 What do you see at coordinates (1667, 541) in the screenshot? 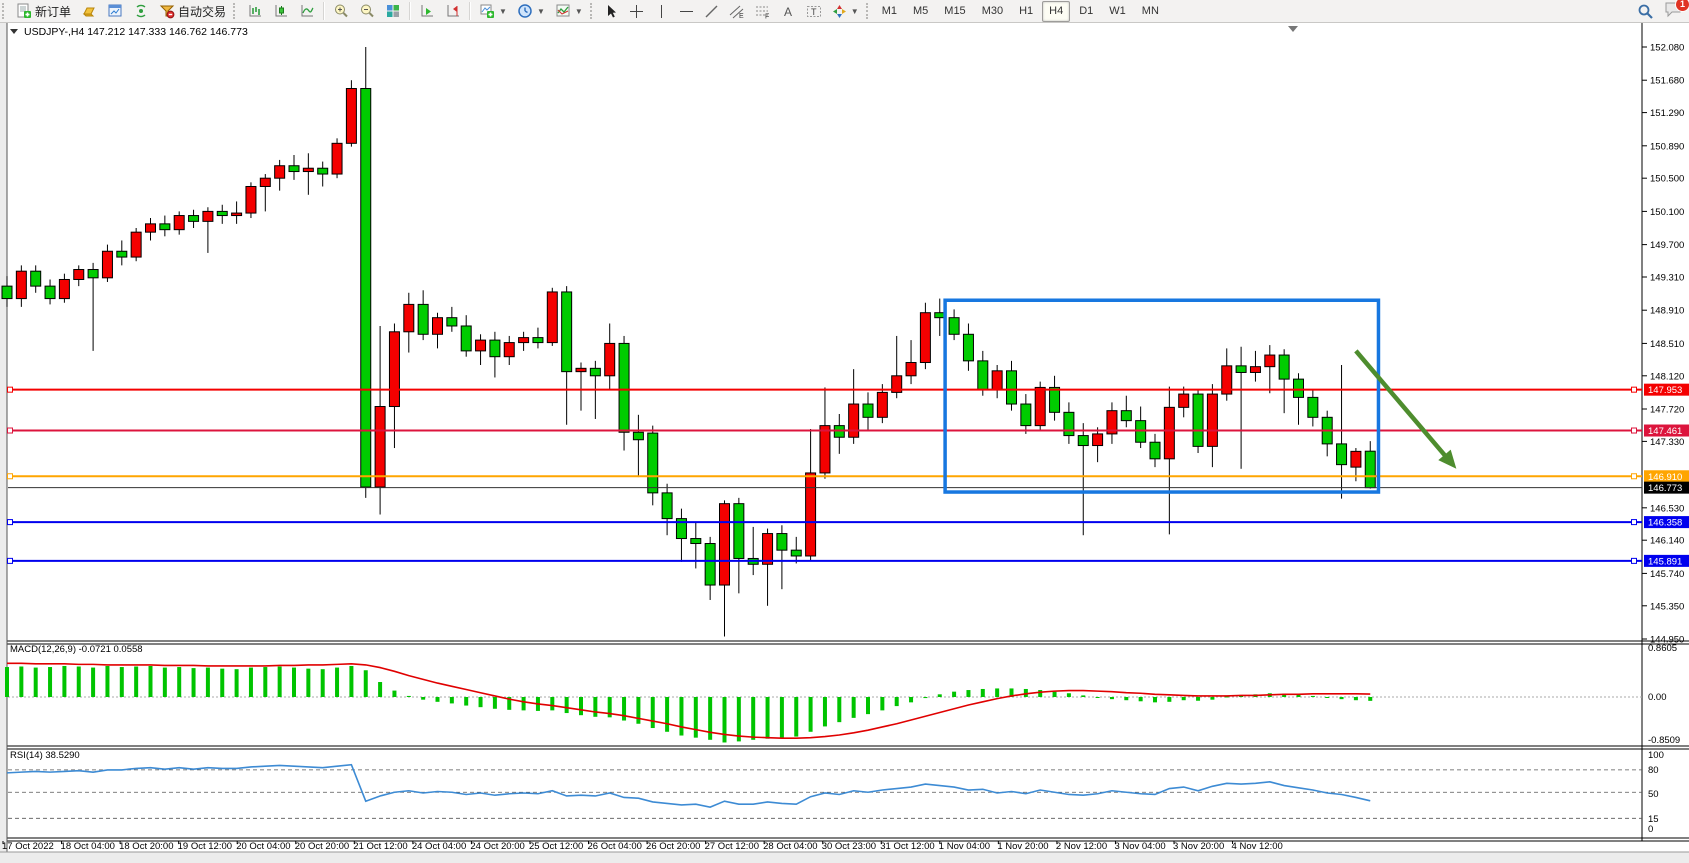
I see `svg-text: 146.140` at bounding box center [1667, 541].